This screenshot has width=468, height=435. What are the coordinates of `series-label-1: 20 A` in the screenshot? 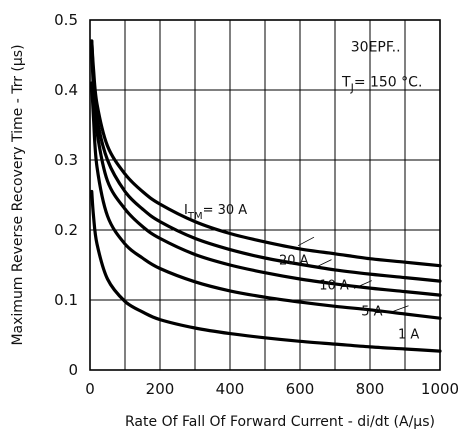 It's located at (294, 260).